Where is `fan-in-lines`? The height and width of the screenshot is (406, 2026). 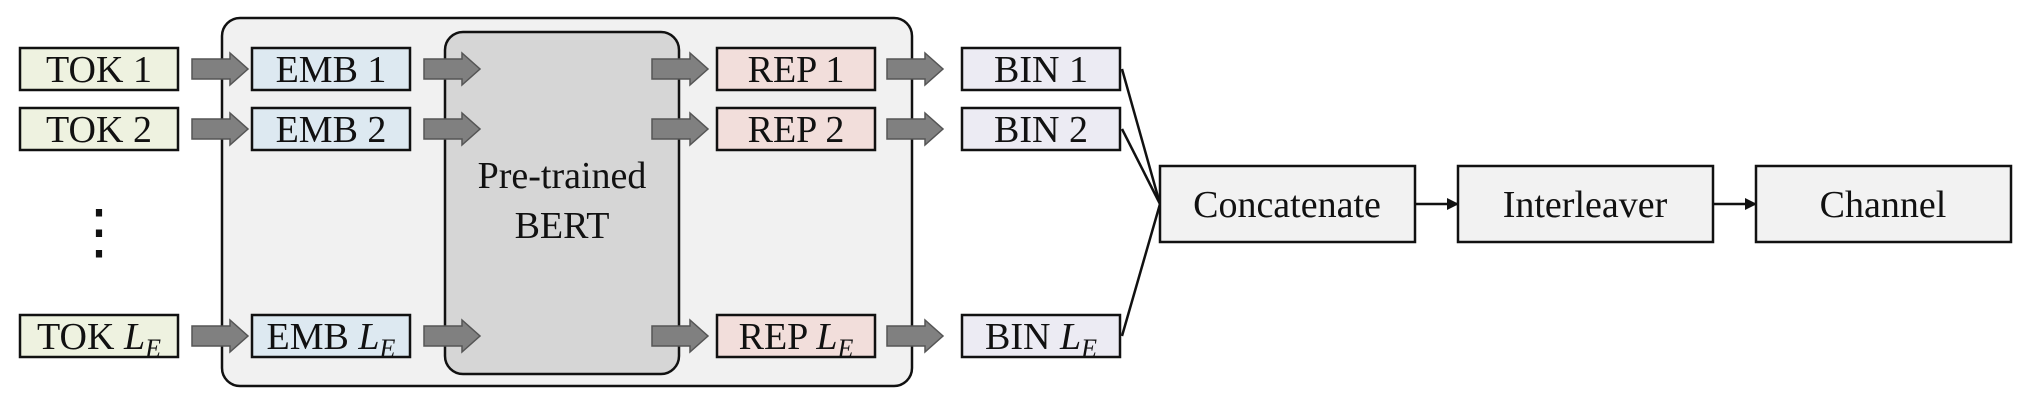 fan-in-lines is located at coordinates (1141, 202).